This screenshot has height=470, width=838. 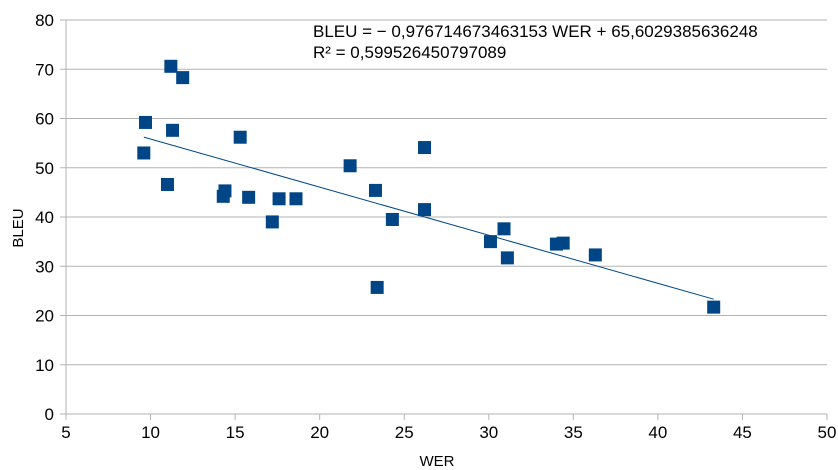 I want to click on y-tick-label: 0, so click(x=49, y=414).